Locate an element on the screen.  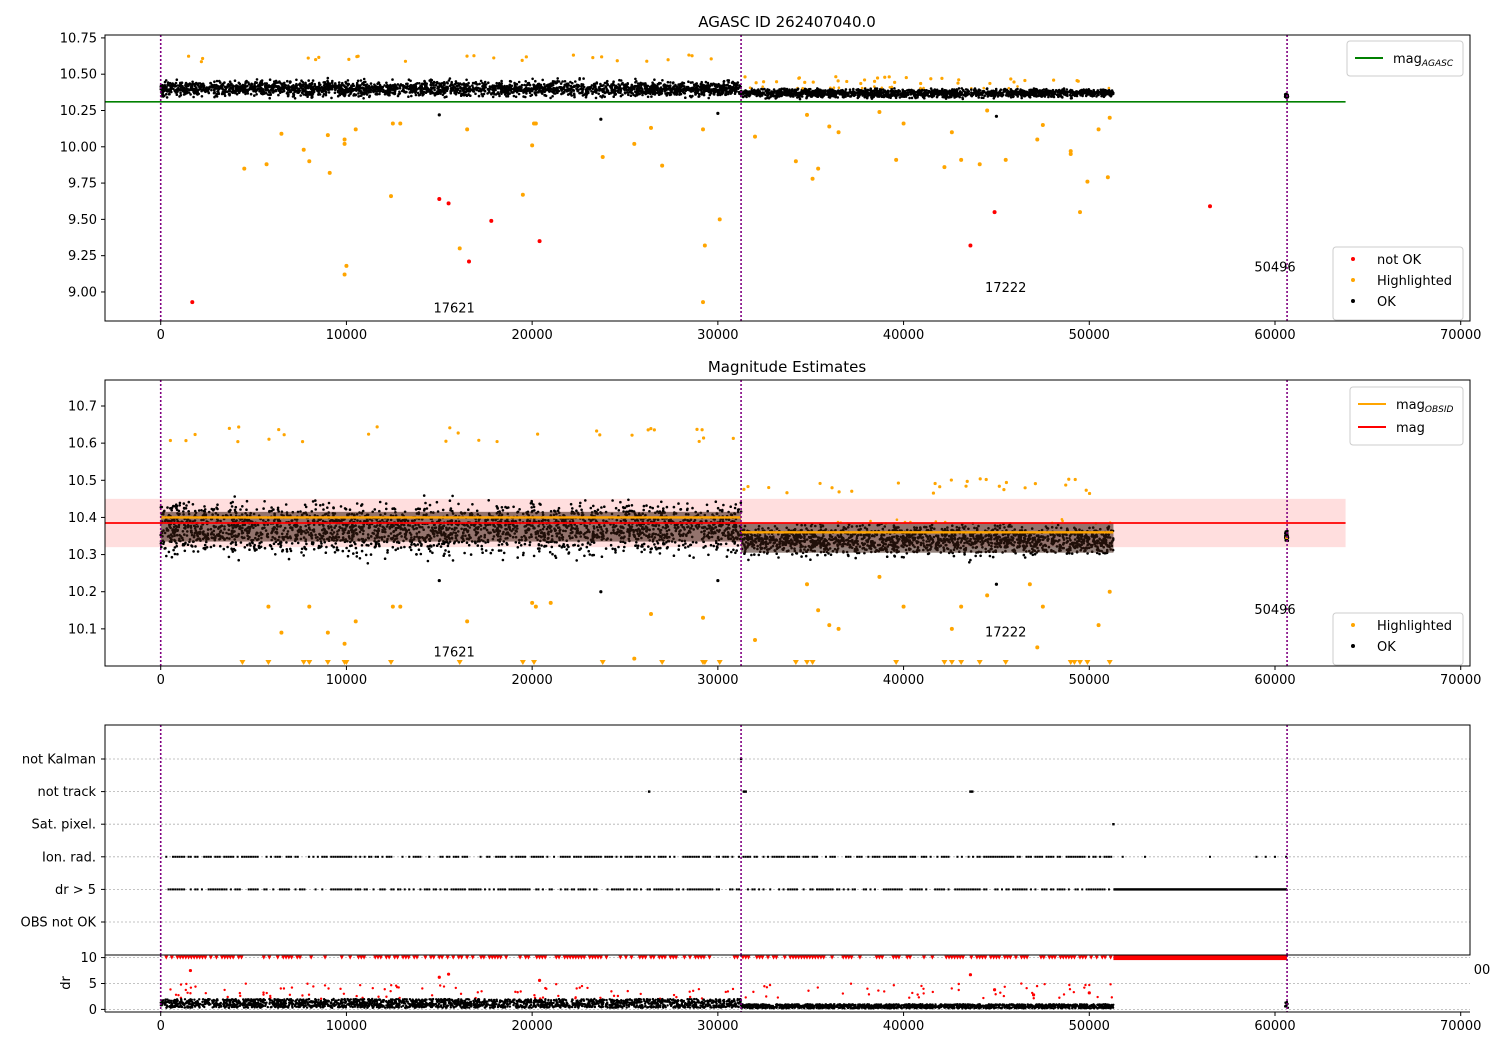
p1-xtick-label: 30000 is located at coordinates (717, 335).